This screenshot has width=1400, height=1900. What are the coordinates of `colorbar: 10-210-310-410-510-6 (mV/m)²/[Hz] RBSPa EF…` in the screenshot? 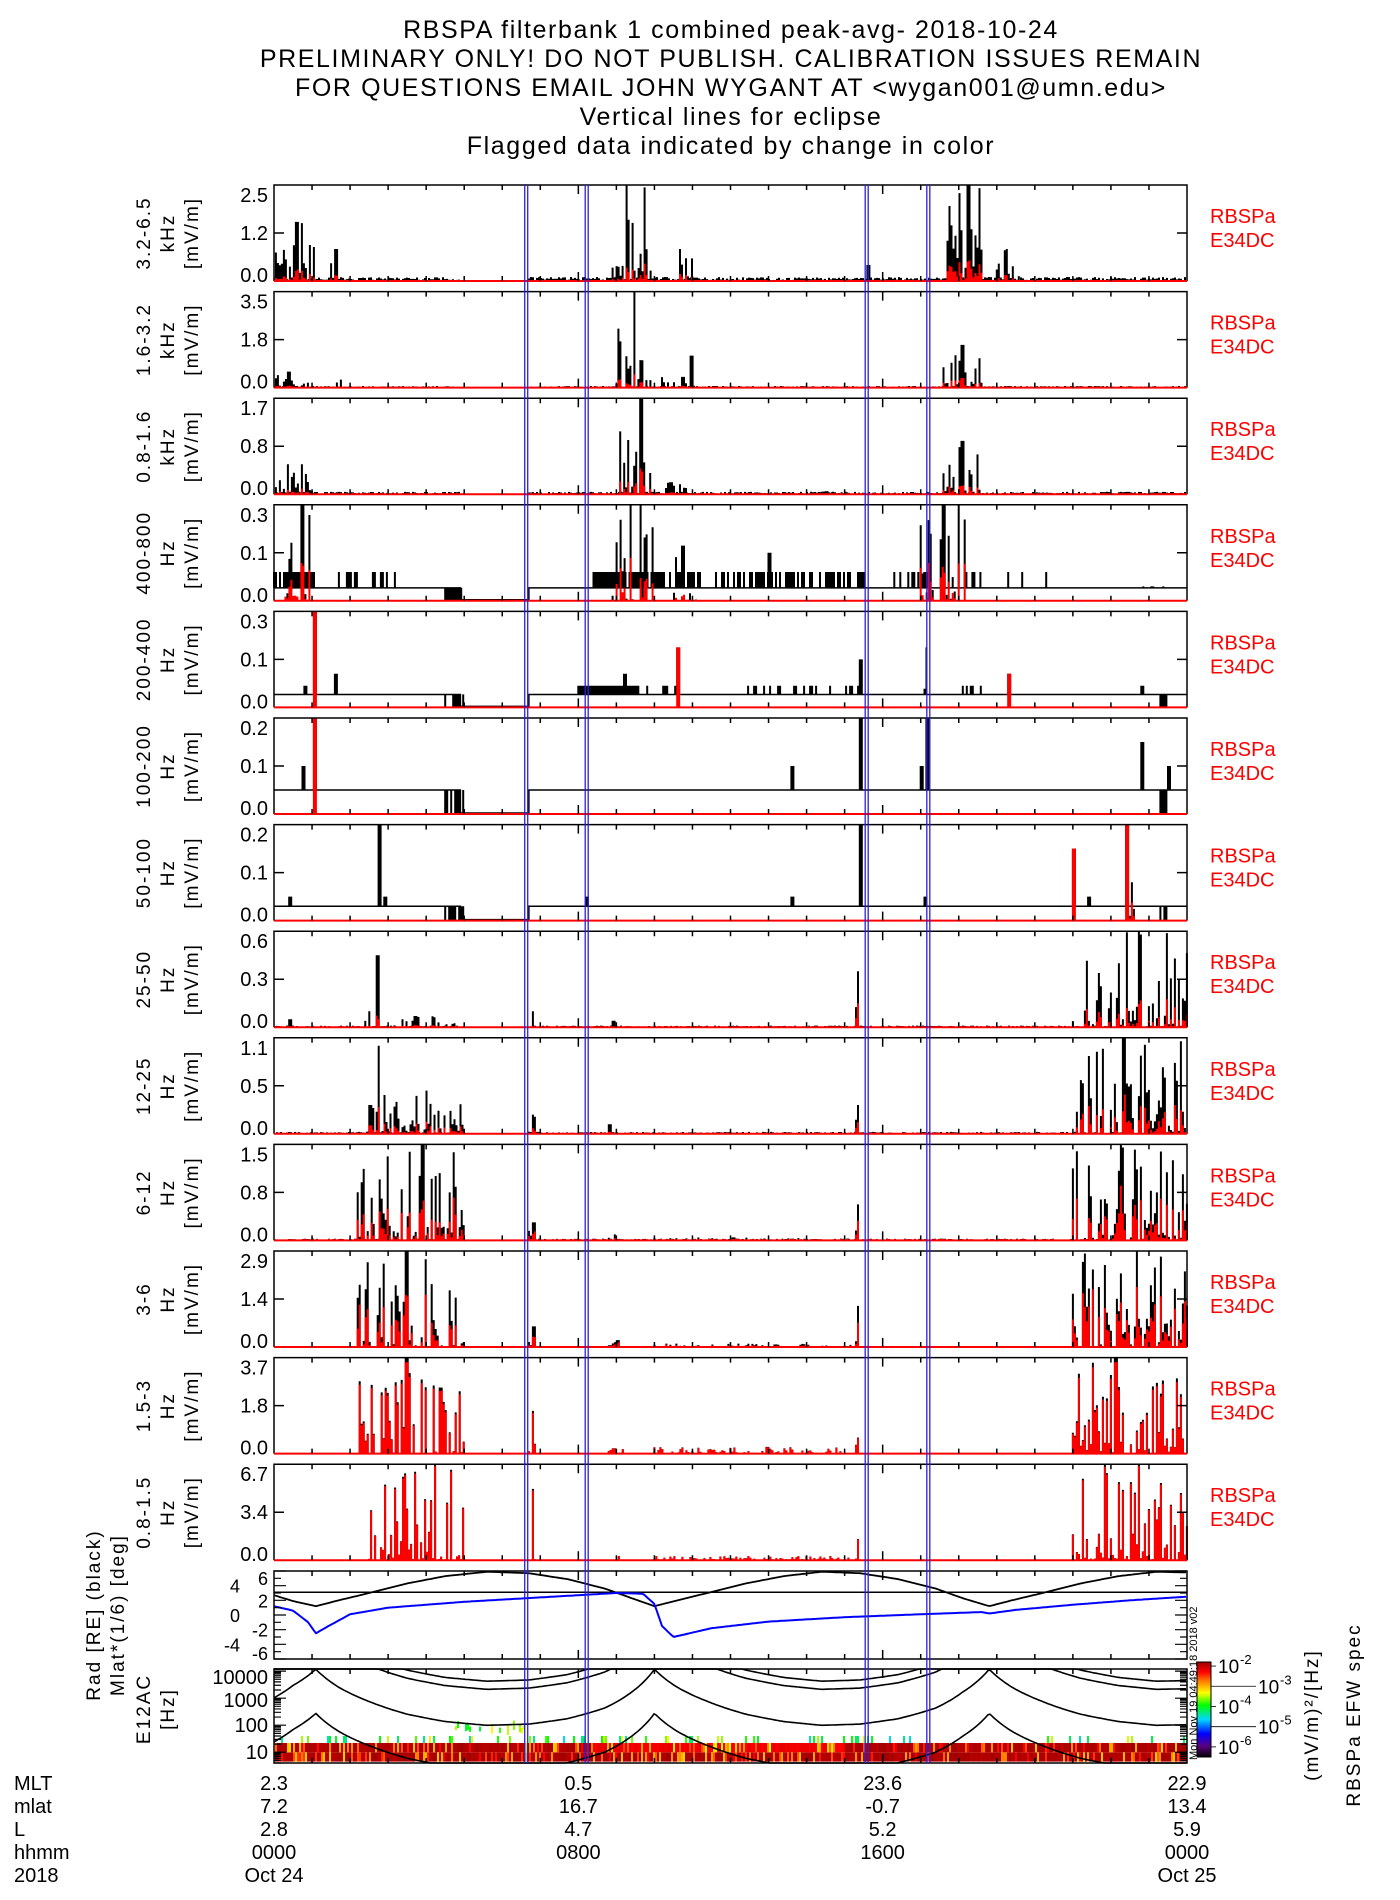 It's located at (1280, 1715).